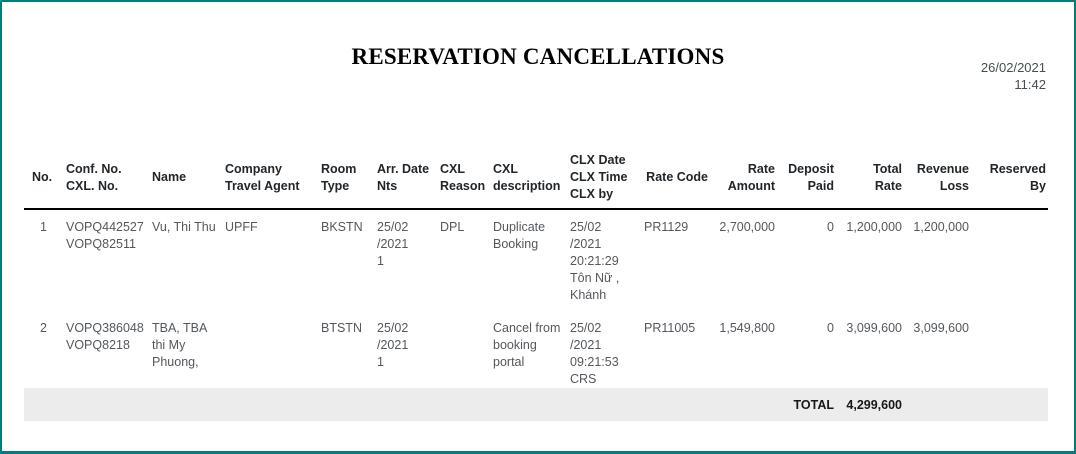 The height and width of the screenshot is (454, 1076). Describe the element at coordinates (1013, 76) in the screenshot. I see `report-datetime: 26/02/2021 11:42` at that location.